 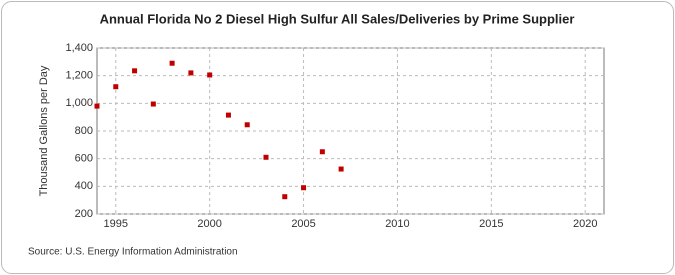 What do you see at coordinates (84, 186) in the screenshot?
I see `y-tick-label: 400` at bounding box center [84, 186].